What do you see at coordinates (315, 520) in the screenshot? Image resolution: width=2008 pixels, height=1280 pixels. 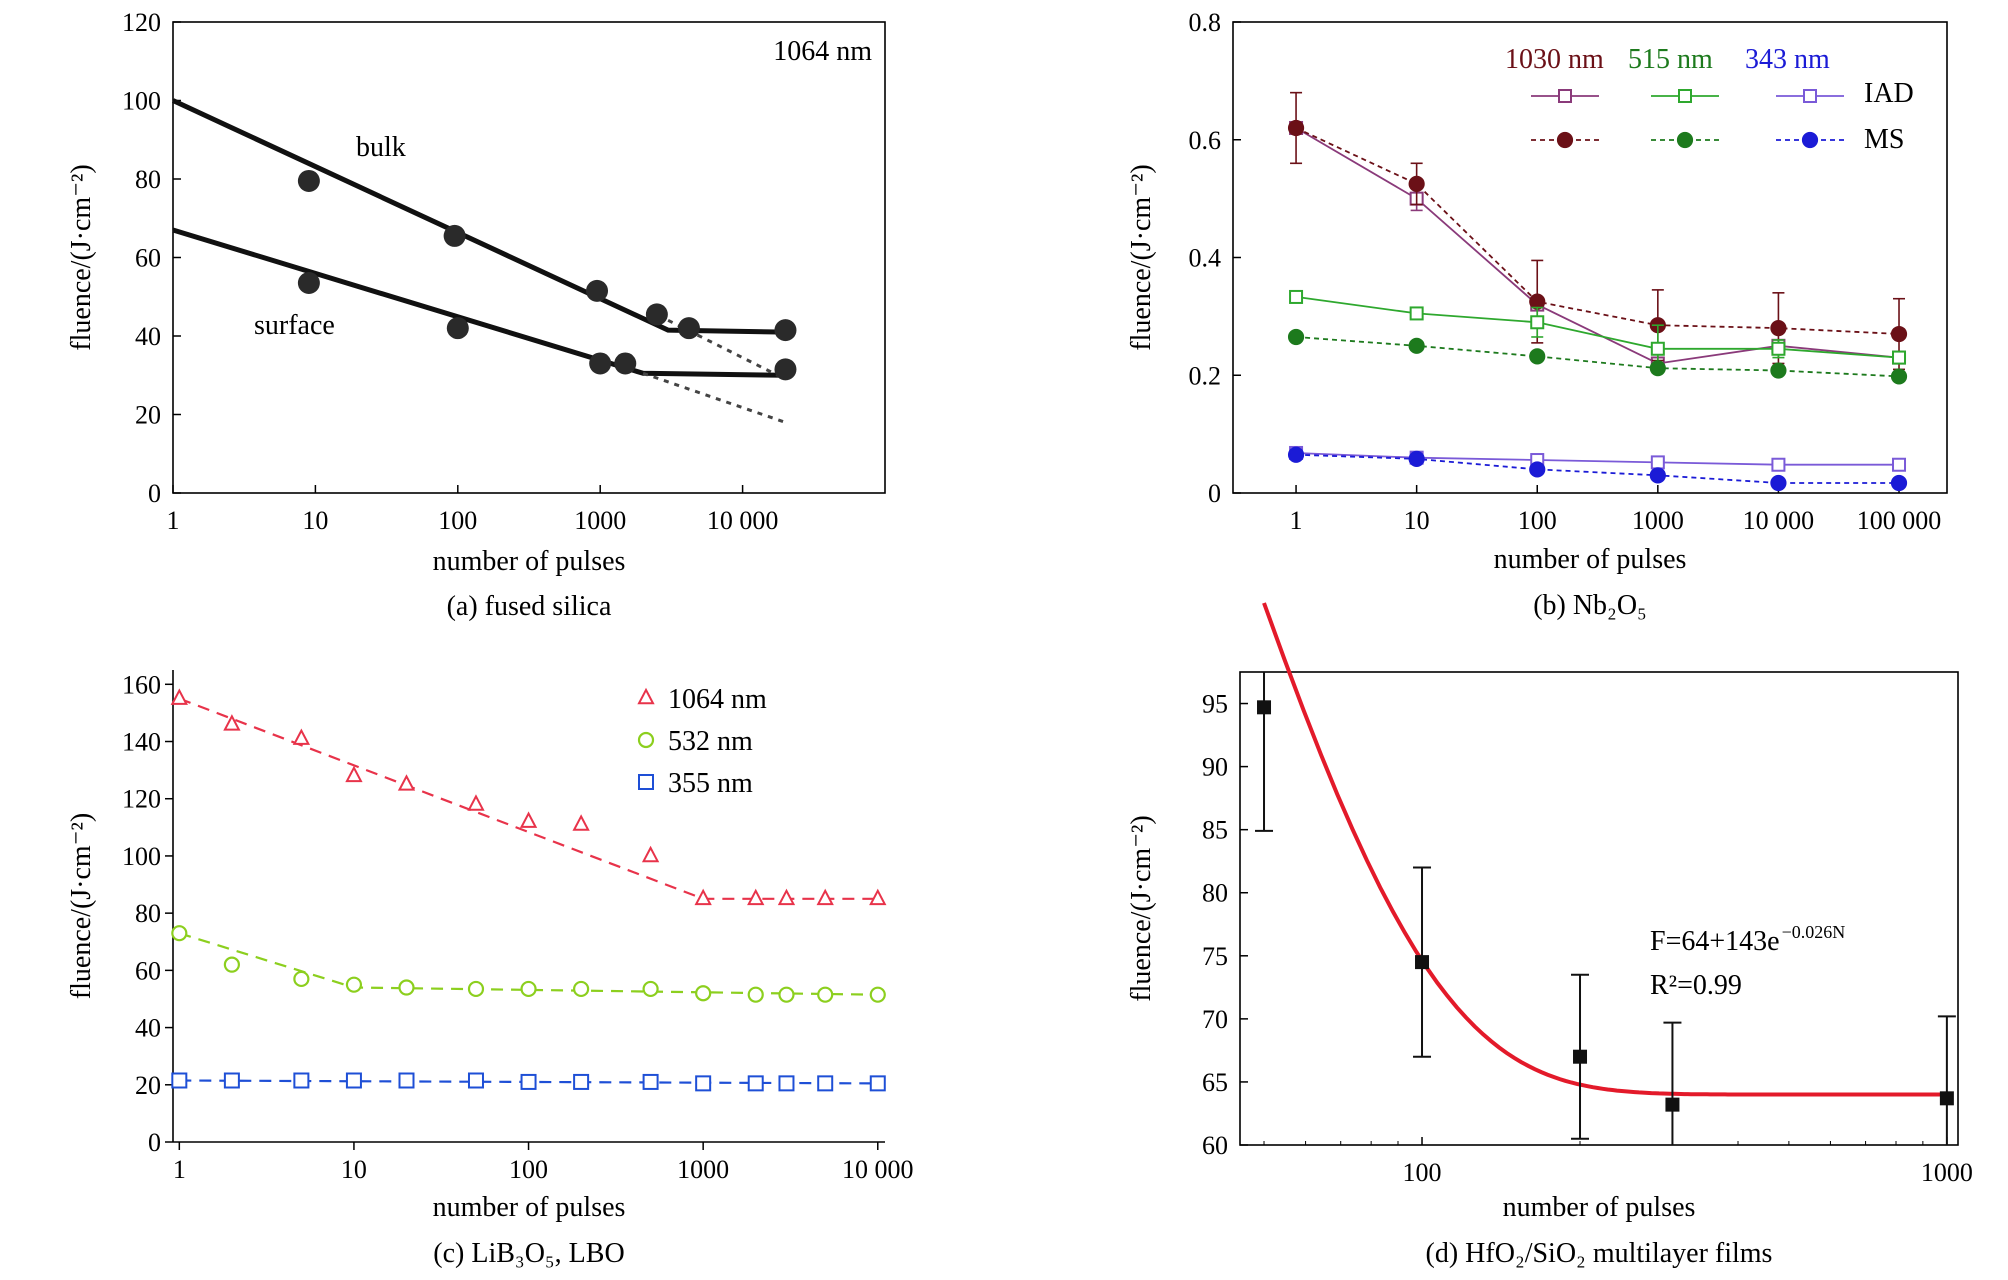 I see `x-tick-label: 10` at bounding box center [315, 520].